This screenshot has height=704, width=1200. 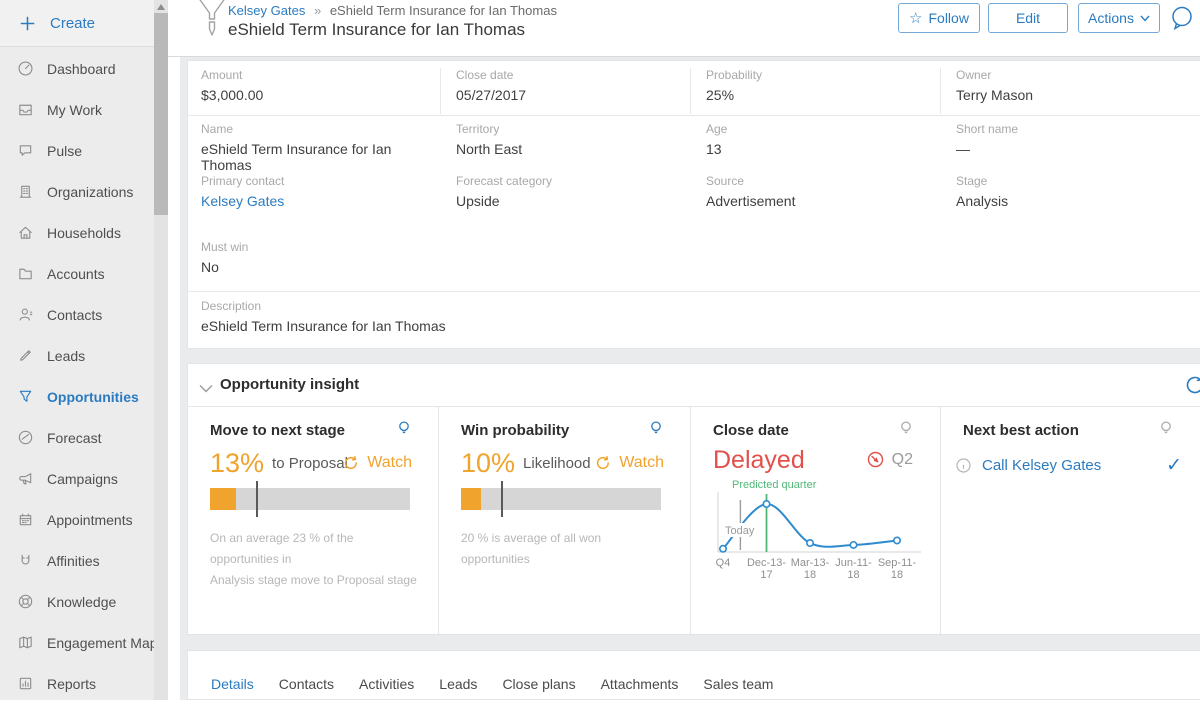 What do you see at coordinates (766, 563) in the screenshot?
I see `svg-text: Dec-13-` at bounding box center [766, 563].